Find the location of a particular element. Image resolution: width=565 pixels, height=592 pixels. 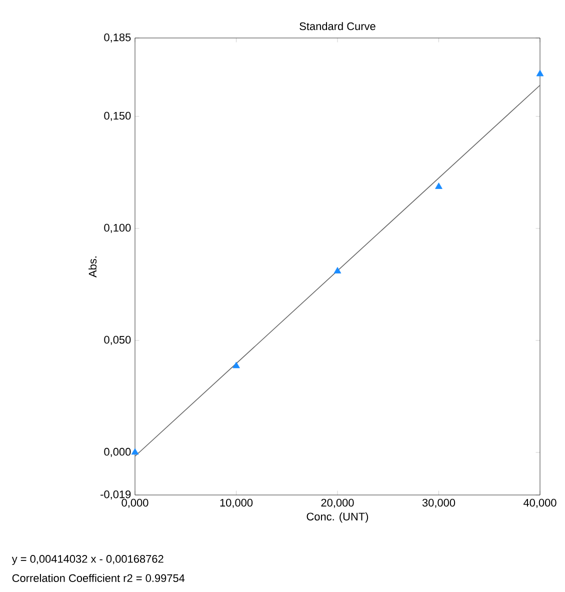

chart-title: Standard Curve is located at coordinates (338, 26).